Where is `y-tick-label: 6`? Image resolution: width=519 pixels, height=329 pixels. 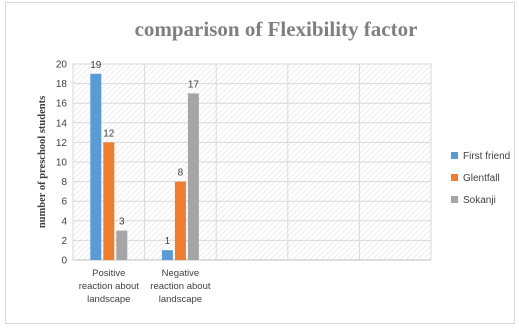
y-tick-label: 6 is located at coordinates (64, 202).